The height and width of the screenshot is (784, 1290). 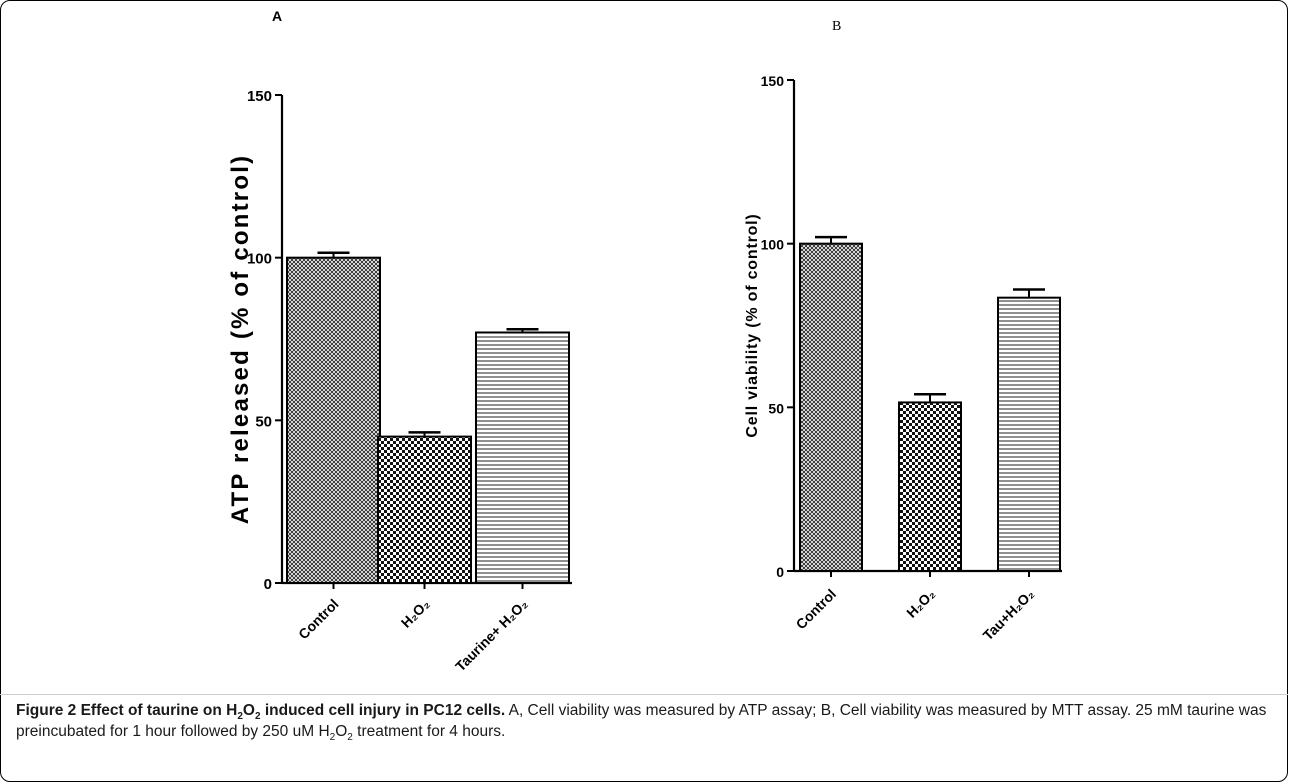 What do you see at coordinates (240, 339) in the screenshot?
I see `y-axis-label: ATP released (% of control)` at bounding box center [240, 339].